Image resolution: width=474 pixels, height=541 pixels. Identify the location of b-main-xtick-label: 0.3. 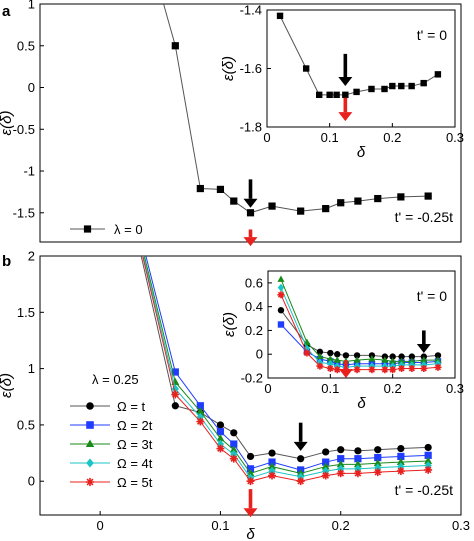
(461, 525).